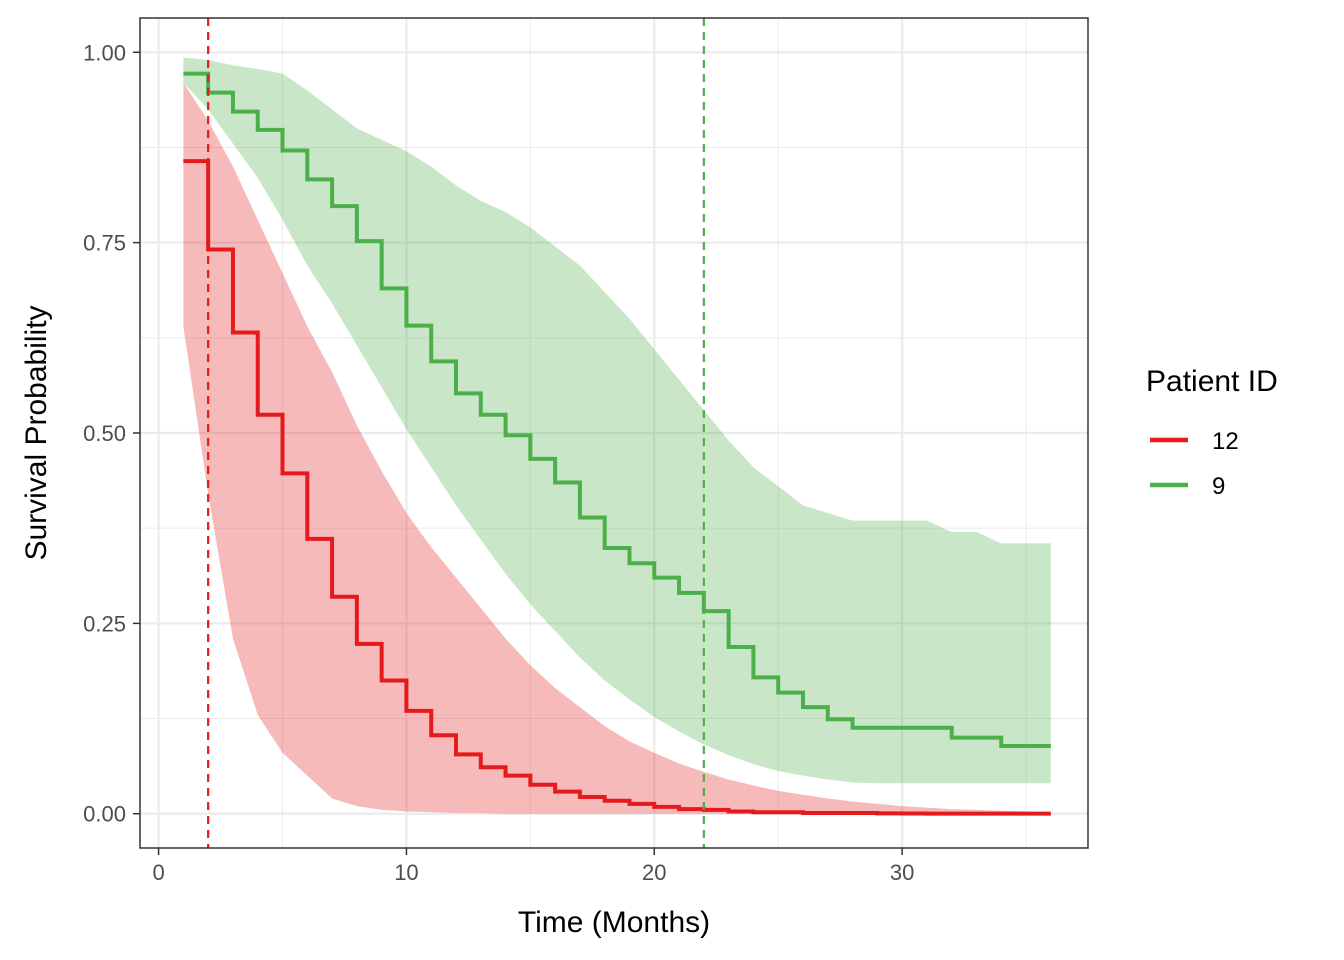 This screenshot has width=1344, height=960. What do you see at coordinates (1225, 441) in the screenshot?
I see `legend-label-12: 12` at bounding box center [1225, 441].